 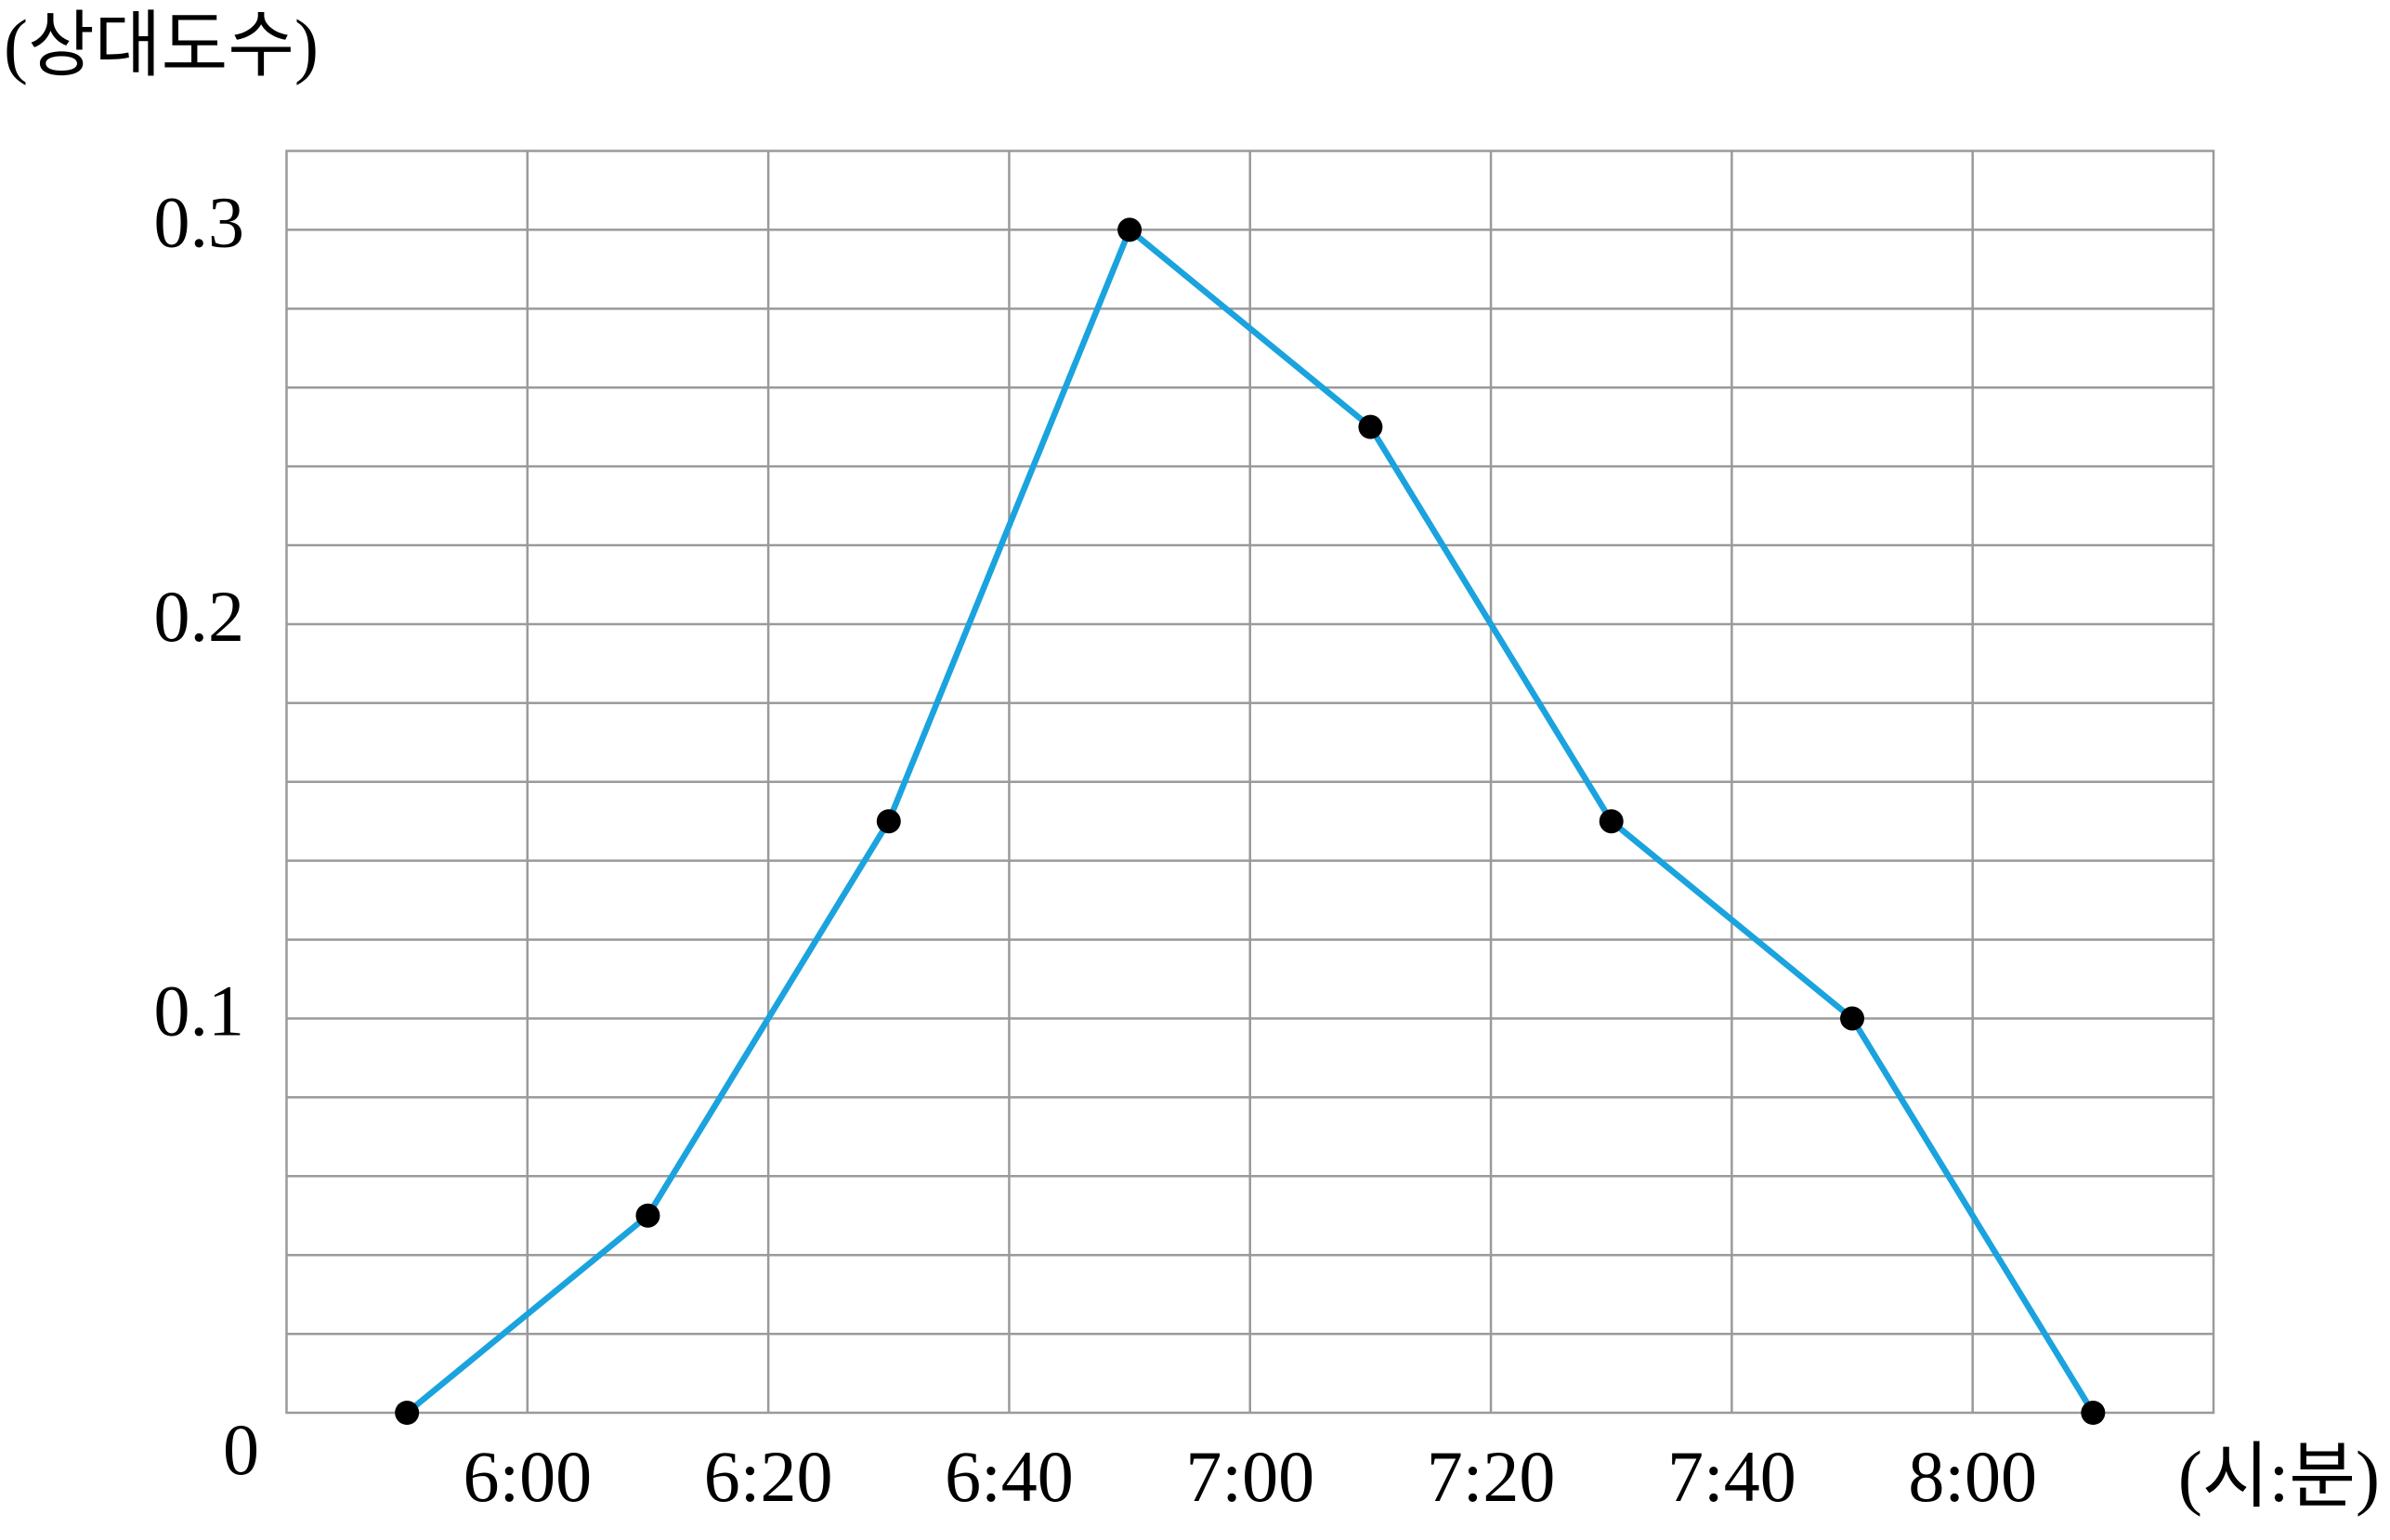 What do you see at coordinates (1972, 1476) in the screenshot?
I see `x-tick-label: 8:00` at bounding box center [1972, 1476].